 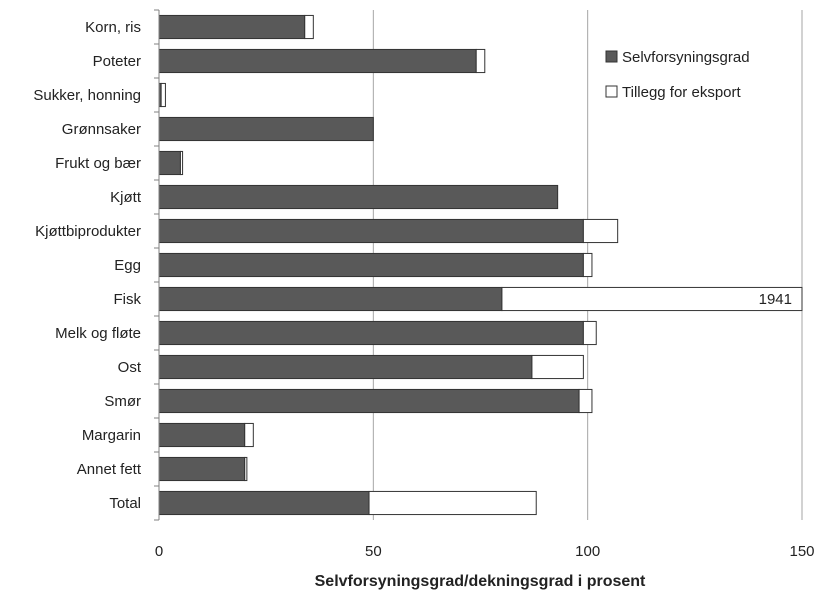 What do you see at coordinates (246, 469) in the screenshot?
I see `bar-eksport-annet-fett` at bounding box center [246, 469].